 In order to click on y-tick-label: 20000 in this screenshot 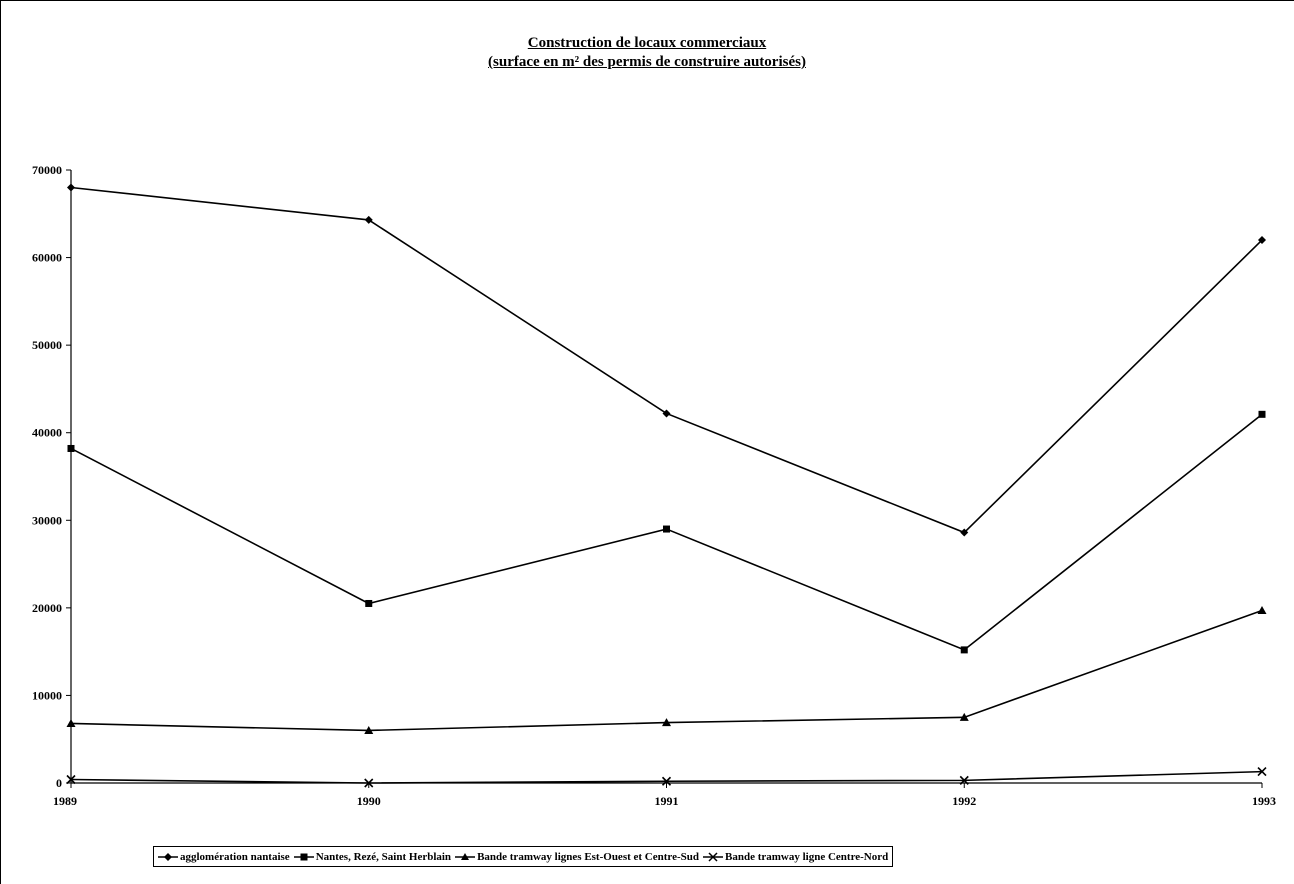, I will do `click(47, 608)`.